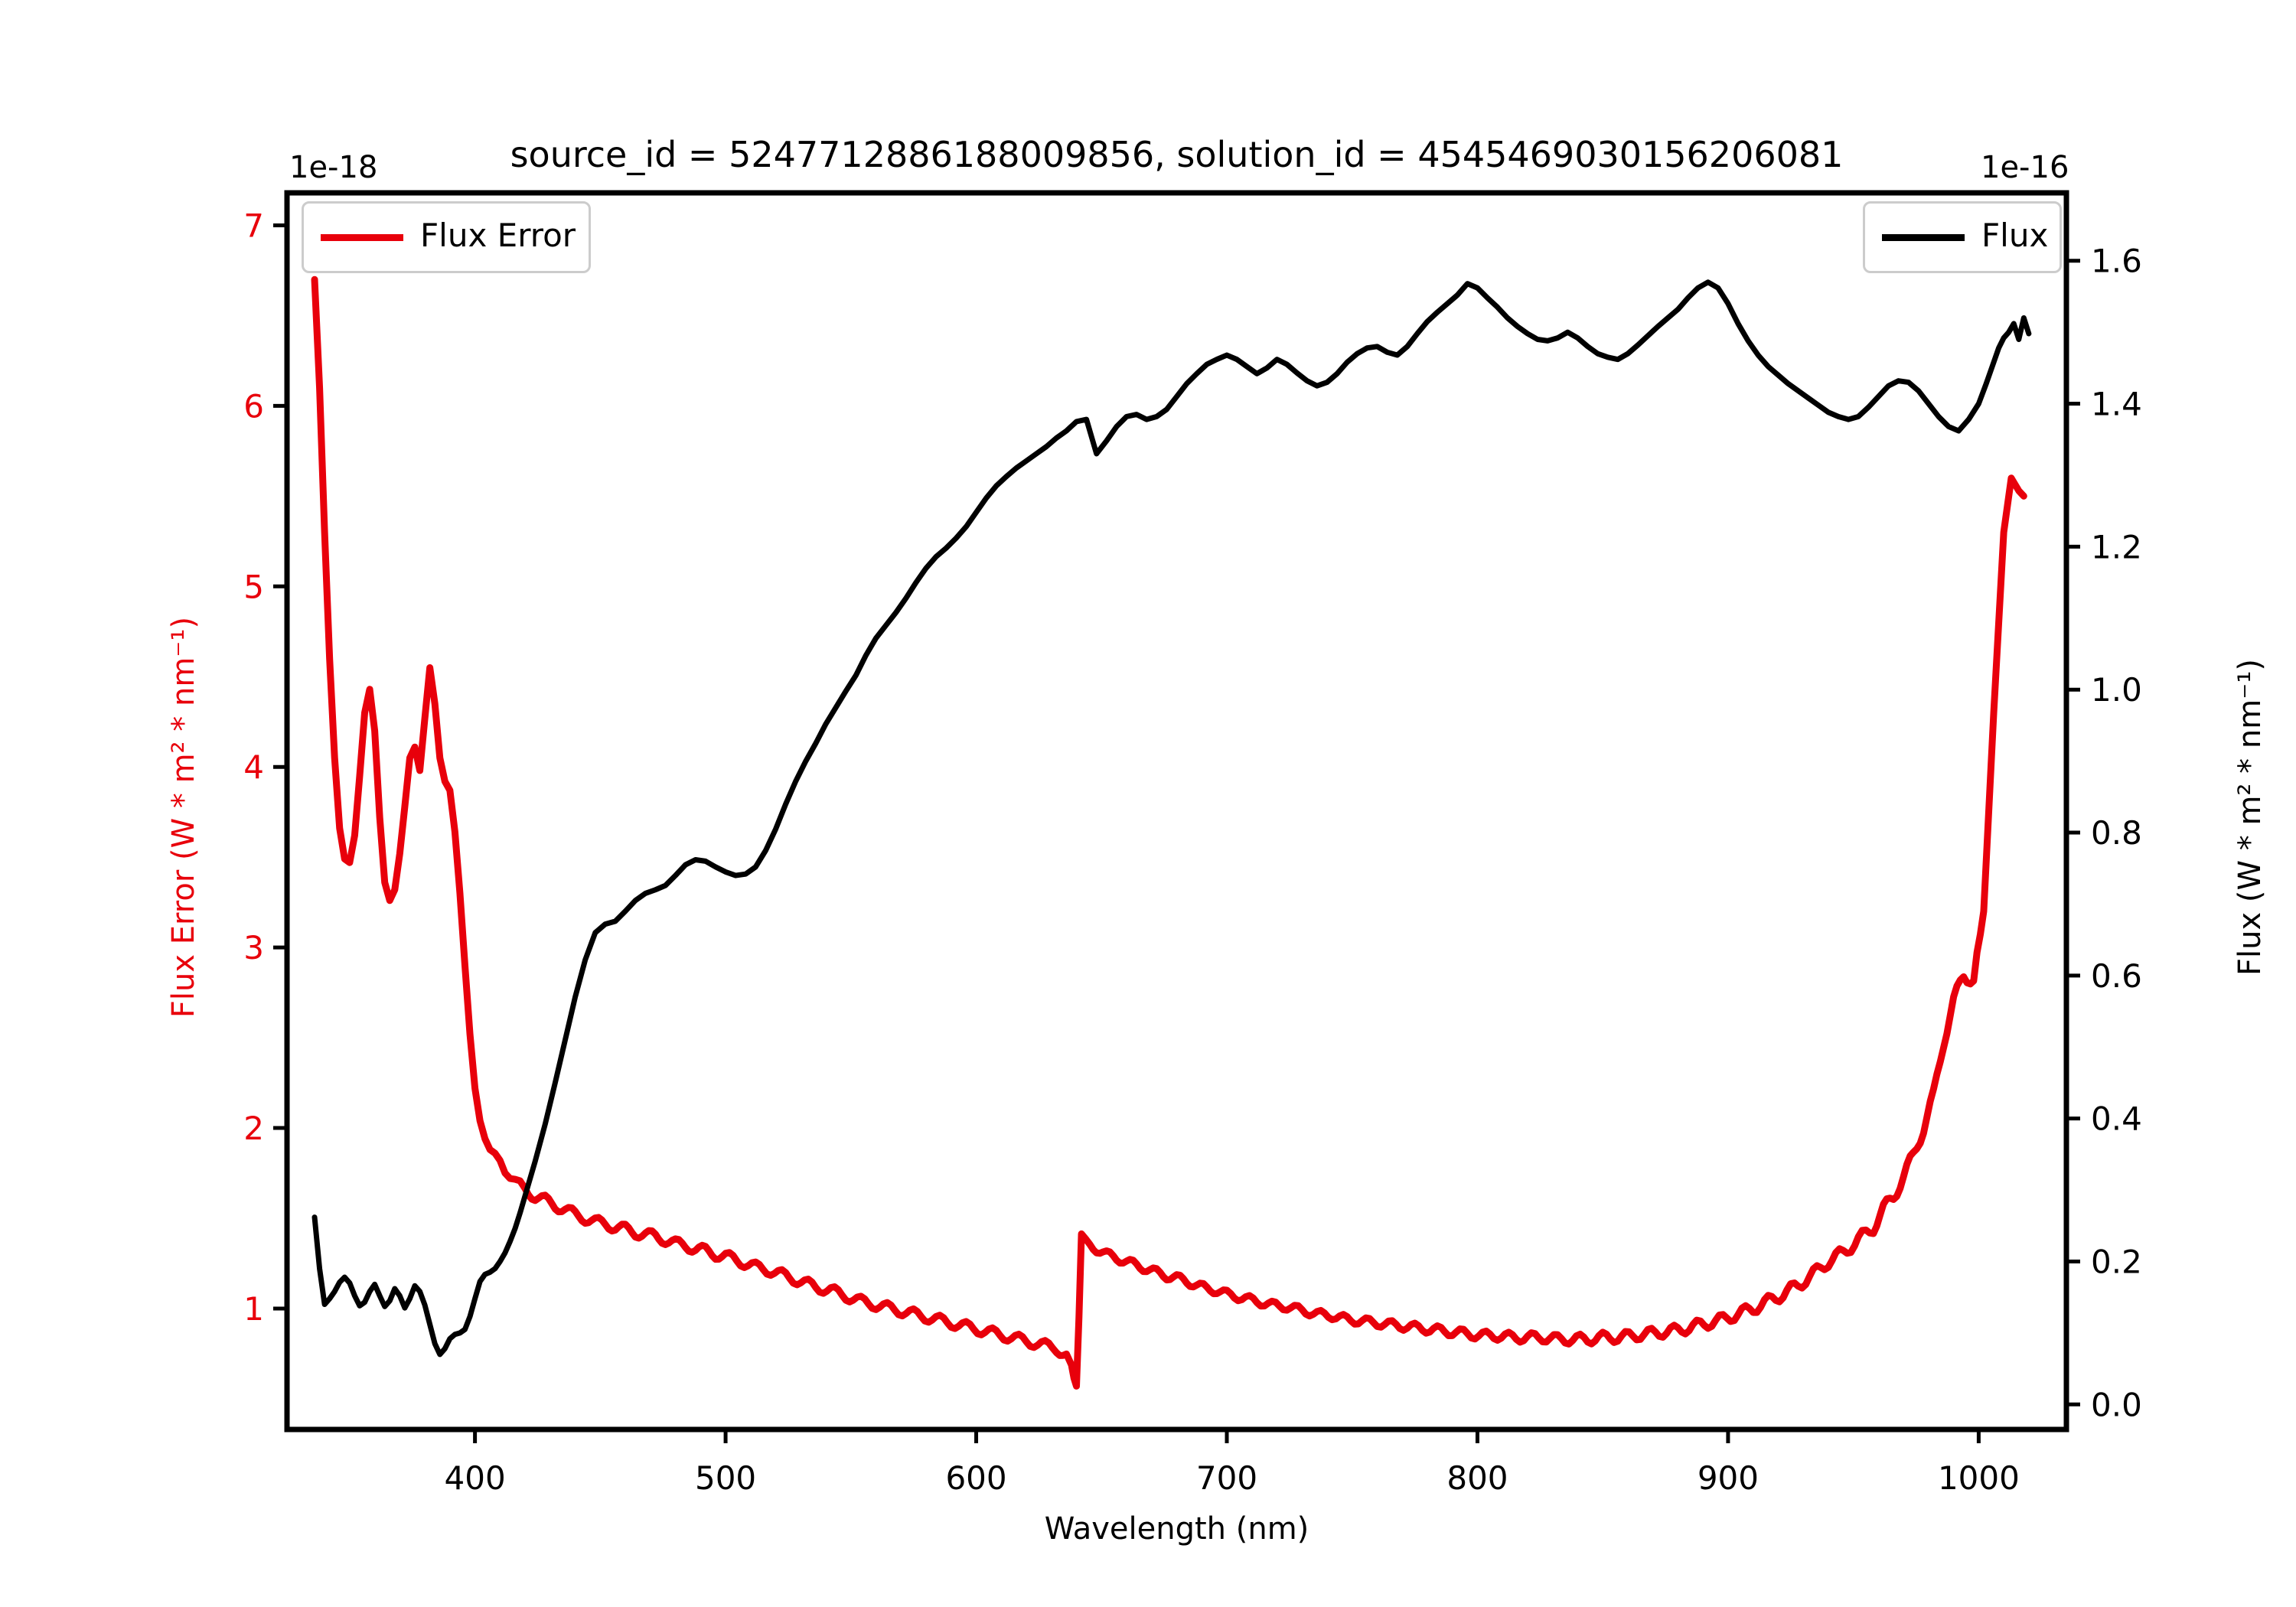 This screenshot has width=2296, height=1607. What do you see at coordinates (253, 947) in the screenshot?
I see `y-left-tick-label: 3` at bounding box center [253, 947].